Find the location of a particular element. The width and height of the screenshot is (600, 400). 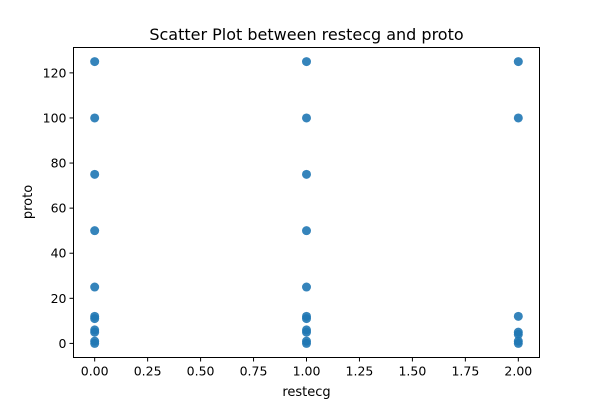

y-tick-label: 20 is located at coordinates (59, 298).